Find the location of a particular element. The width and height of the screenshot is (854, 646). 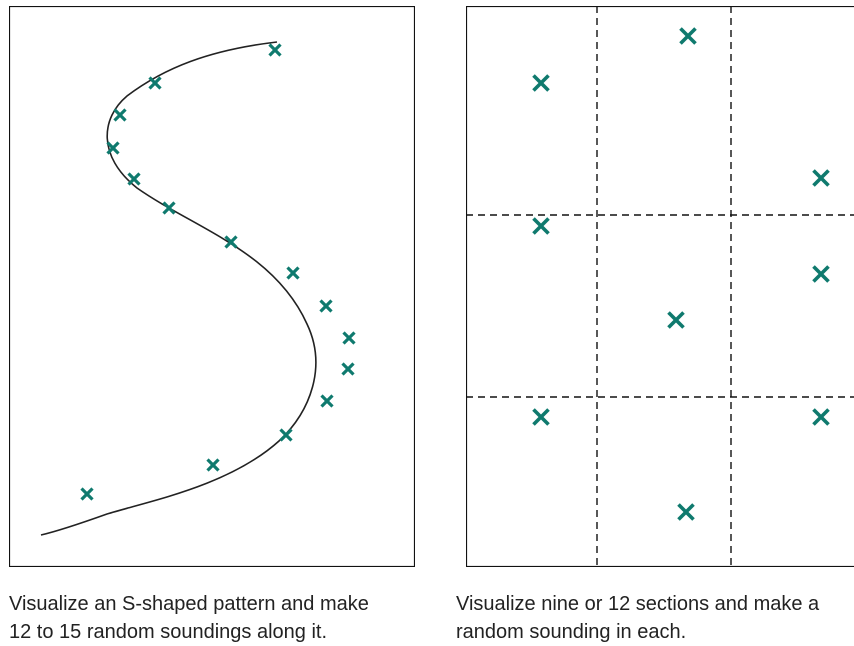

right-caption-line-2: random sounding in each. is located at coordinates (655, 632).